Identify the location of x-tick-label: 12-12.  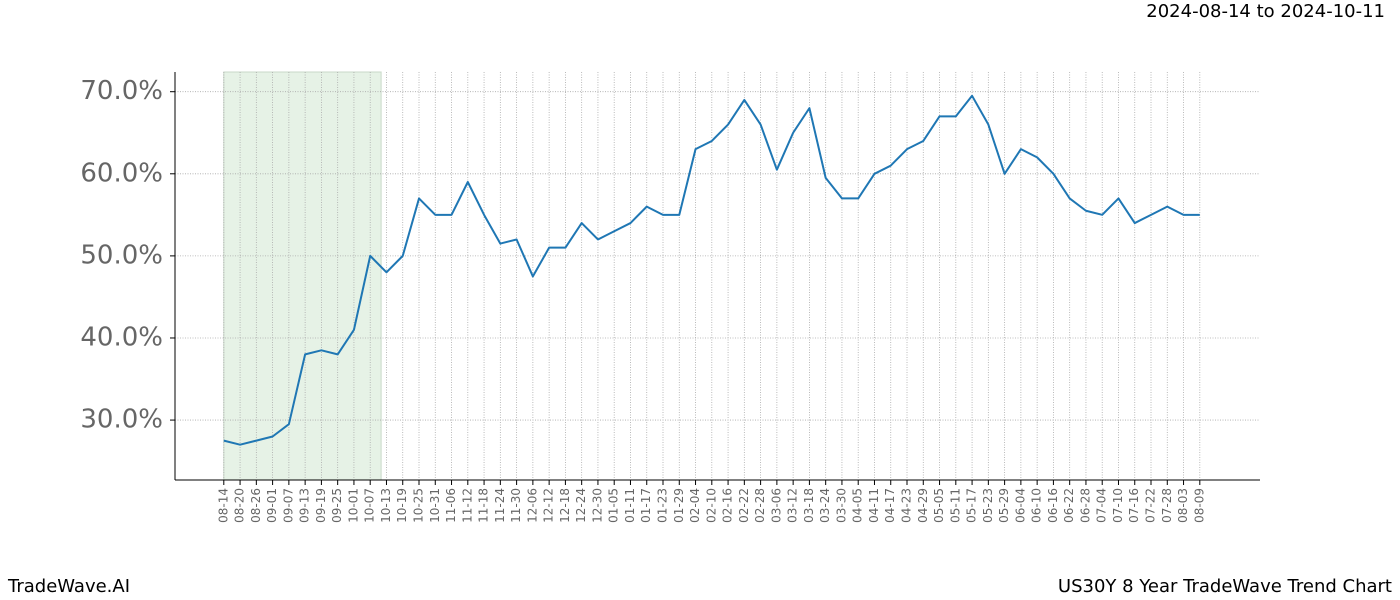
(549, 505).